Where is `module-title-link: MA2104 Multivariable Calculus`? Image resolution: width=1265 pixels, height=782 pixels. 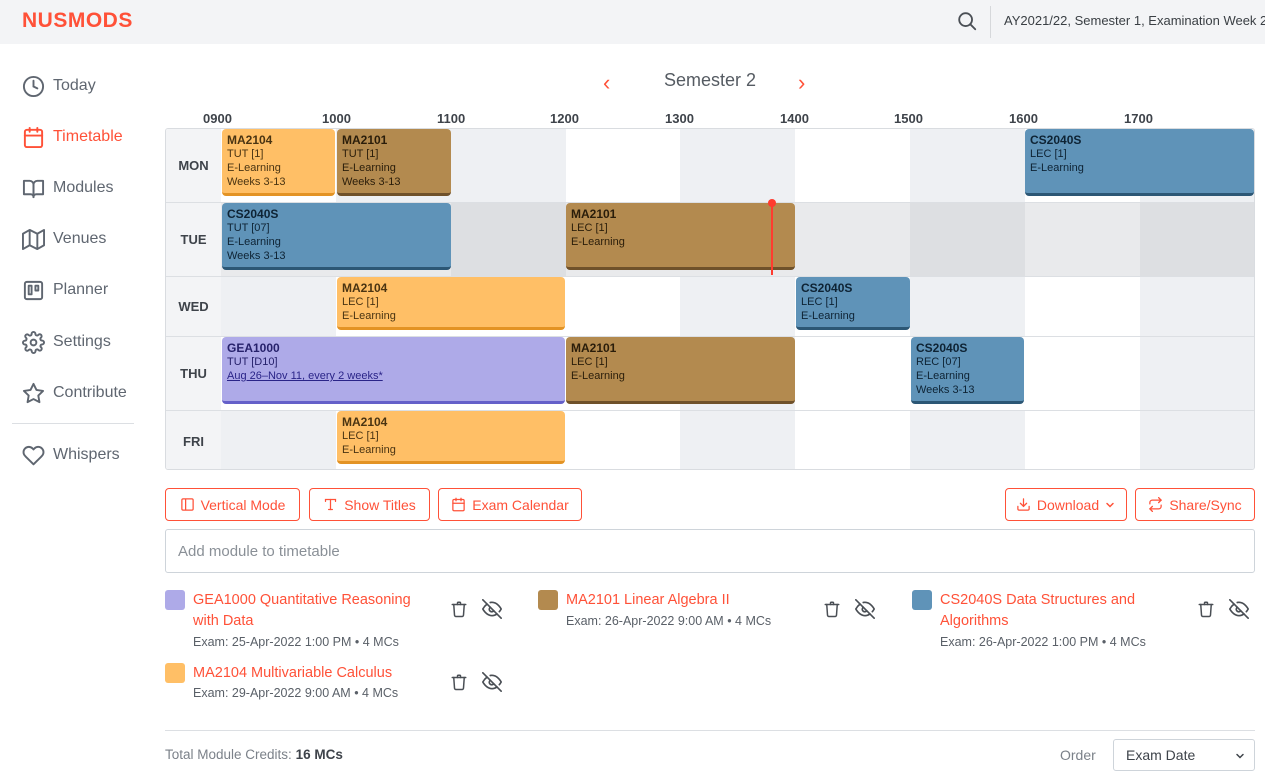
module-title-link: MA2104 Multivariable Calculus is located at coordinates (293, 673).